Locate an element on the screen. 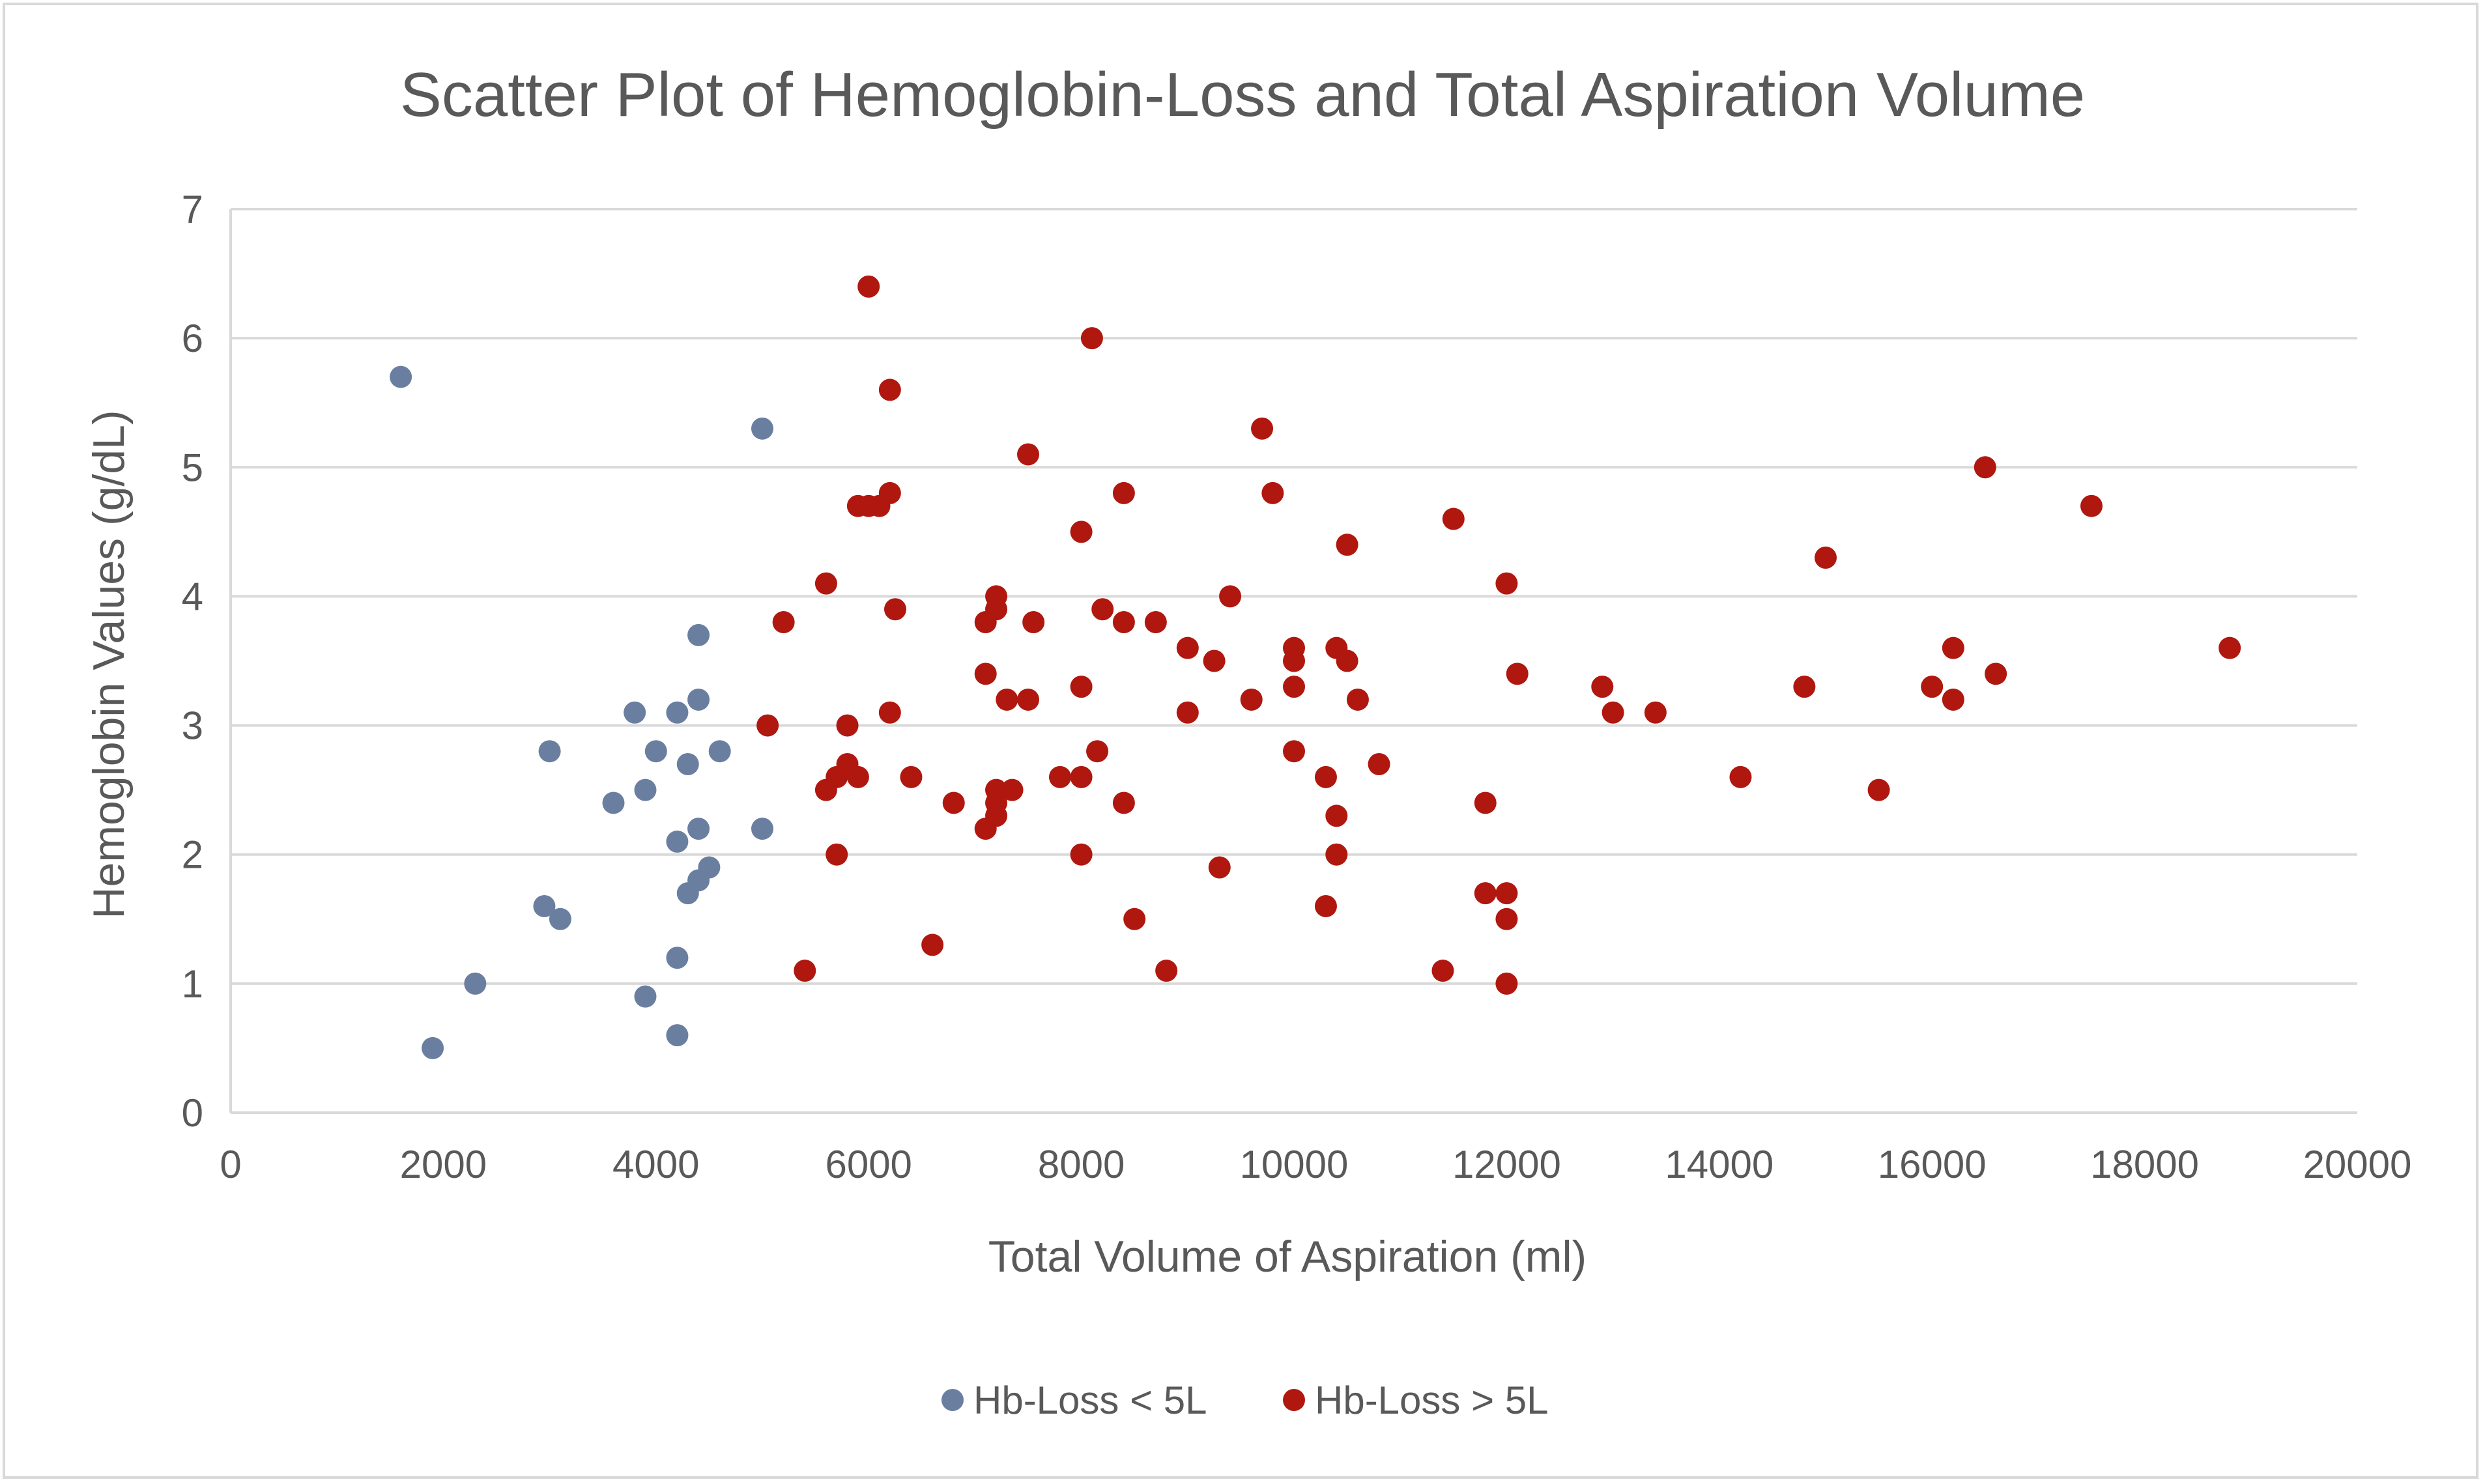 The height and width of the screenshot is (1484, 2485). y-tick-label: 1 is located at coordinates (192, 984).